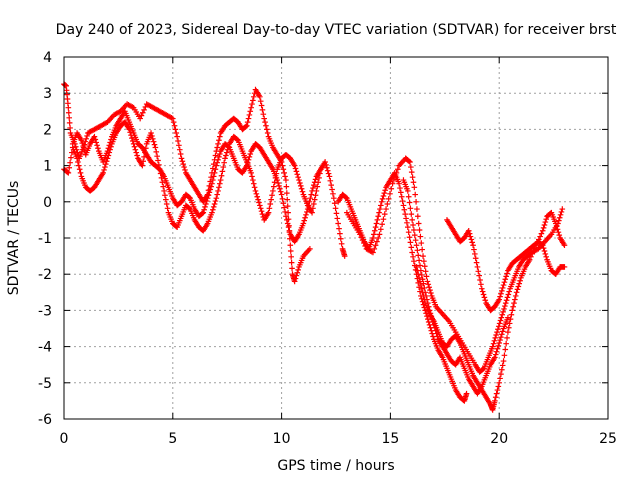  I want to click on y-tick-label: -5, so click(45, 384).